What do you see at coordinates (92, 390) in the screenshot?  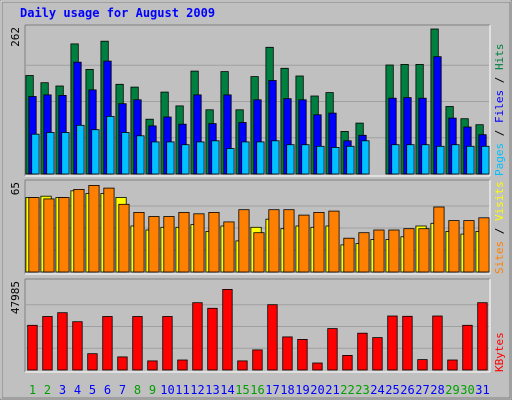 I see `x-tick-label-day-5: 5` at bounding box center [92, 390].